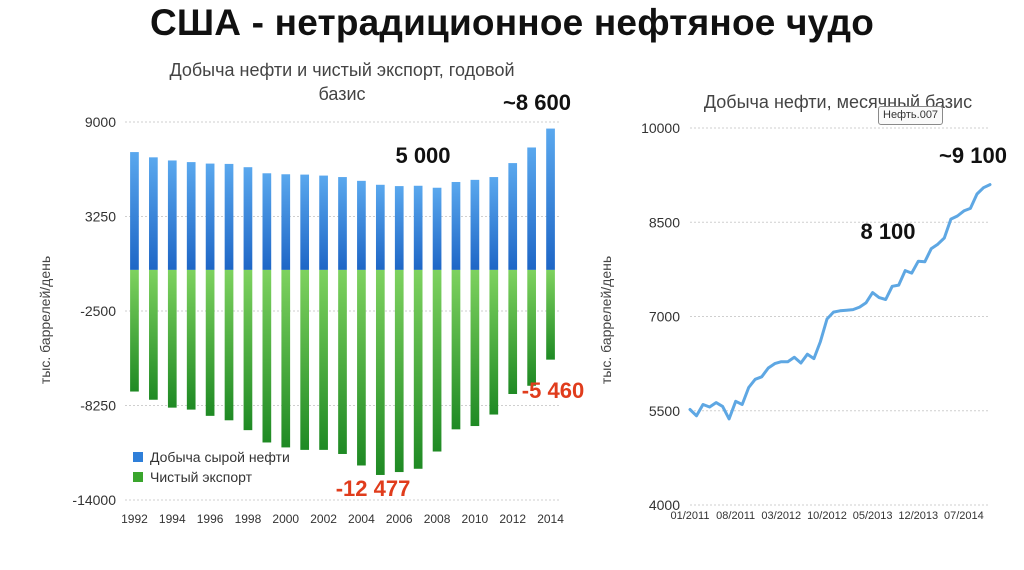 The height and width of the screenshot is (570, 1024). I want to click on right-xtick-label: 12/2013, so click(918, 516).